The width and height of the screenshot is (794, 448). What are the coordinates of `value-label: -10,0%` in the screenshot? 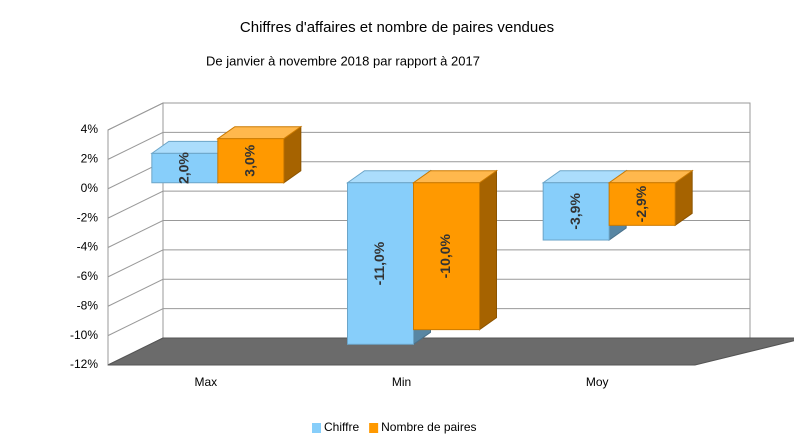 It's located at (445, 255).